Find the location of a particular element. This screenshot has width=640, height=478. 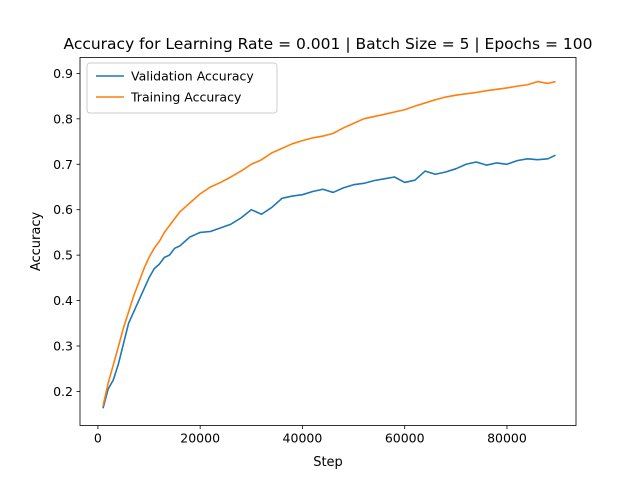

x-tick-label: 20000 is located at coordinates (200, 438).